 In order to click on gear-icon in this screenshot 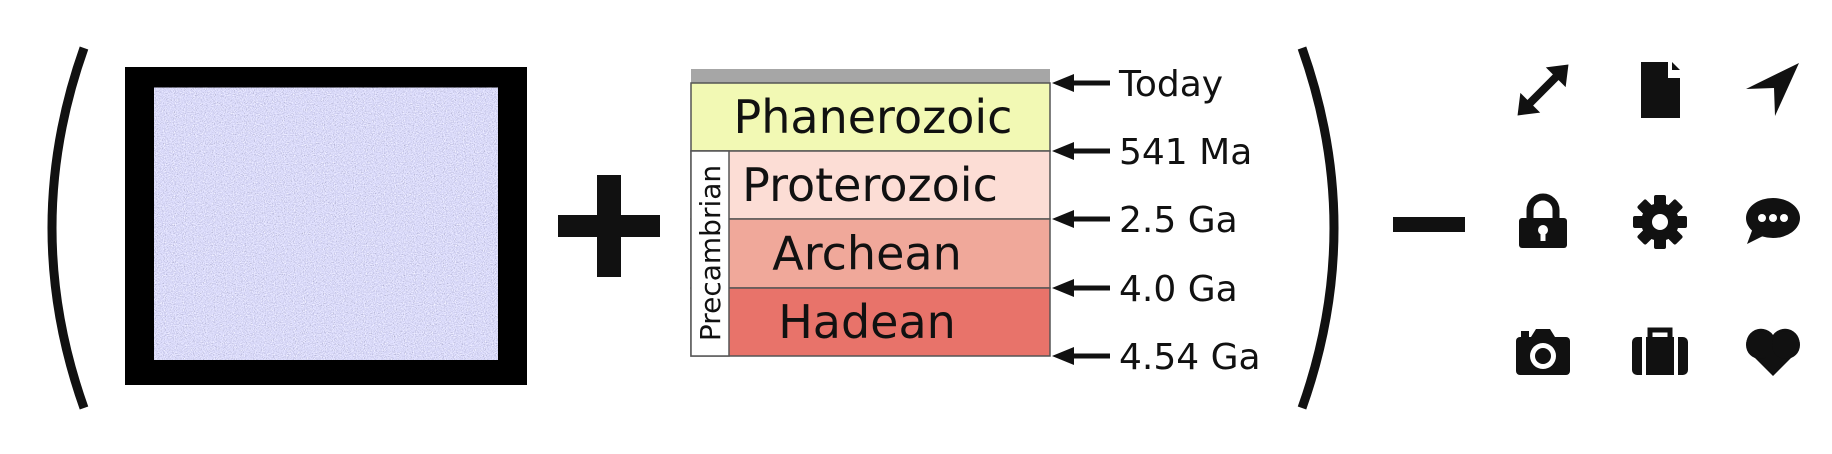, I will do `click(1660, 222)`.